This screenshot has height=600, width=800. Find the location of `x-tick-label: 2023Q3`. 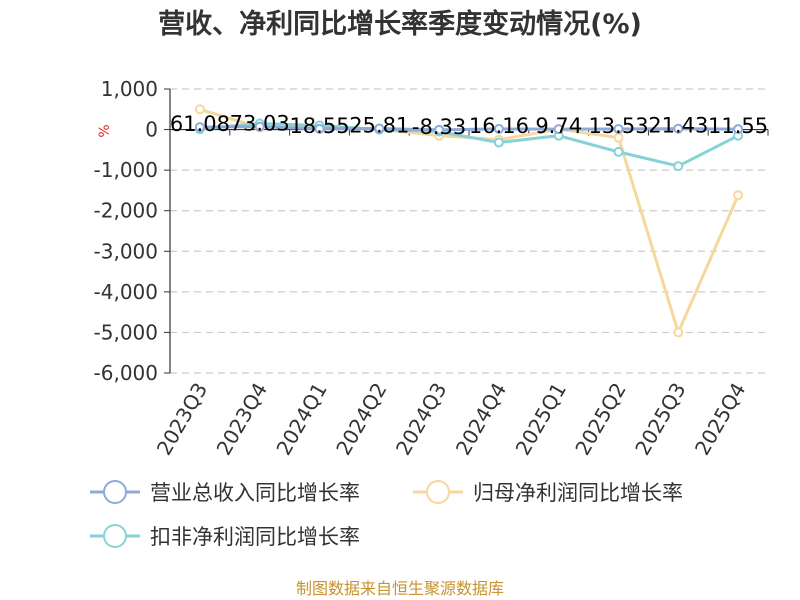

x-tick-label: 2023Q3 is located at coordinates (182, 419).